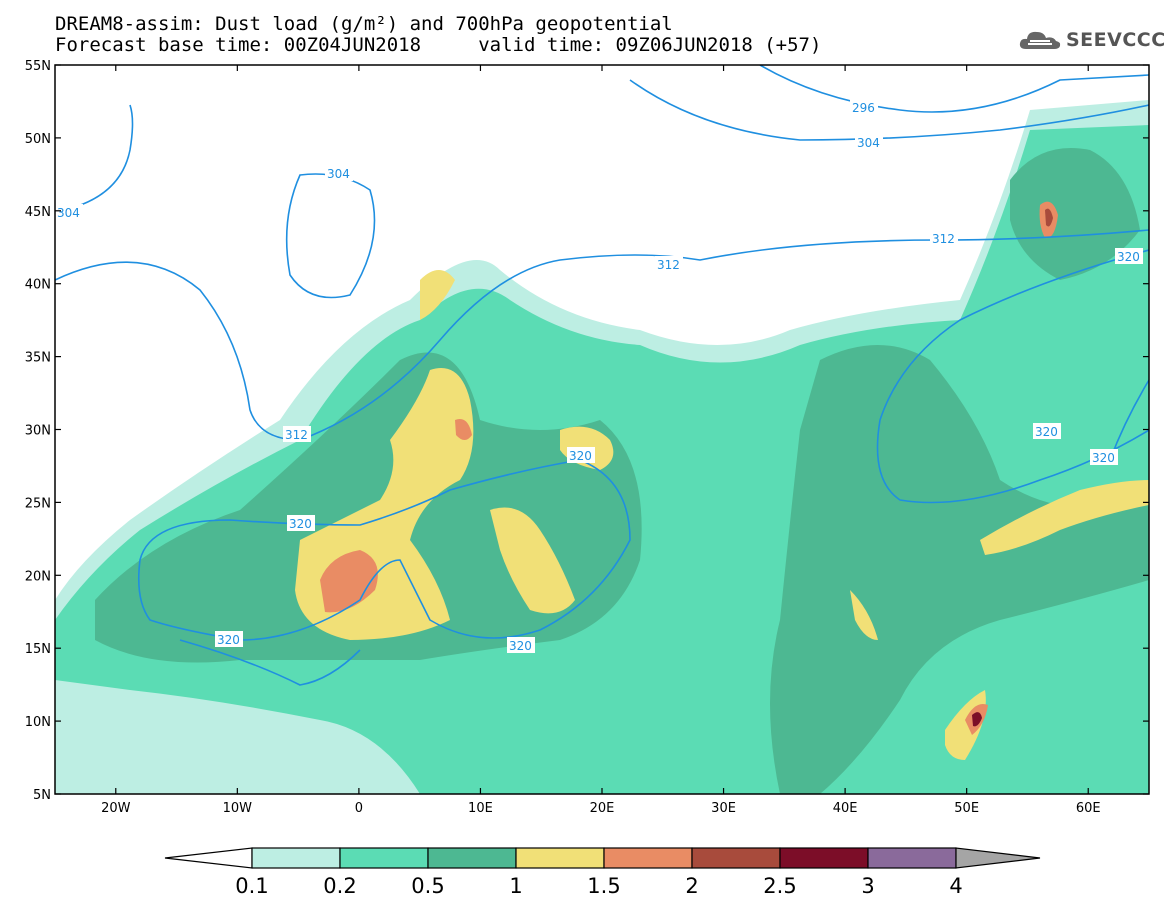 This screenshot has width=1165, height=907. What do you see at coordinates (966, 808) in the screenshot?
I see `lon-label: 50E` at bounding box center [966, 808].